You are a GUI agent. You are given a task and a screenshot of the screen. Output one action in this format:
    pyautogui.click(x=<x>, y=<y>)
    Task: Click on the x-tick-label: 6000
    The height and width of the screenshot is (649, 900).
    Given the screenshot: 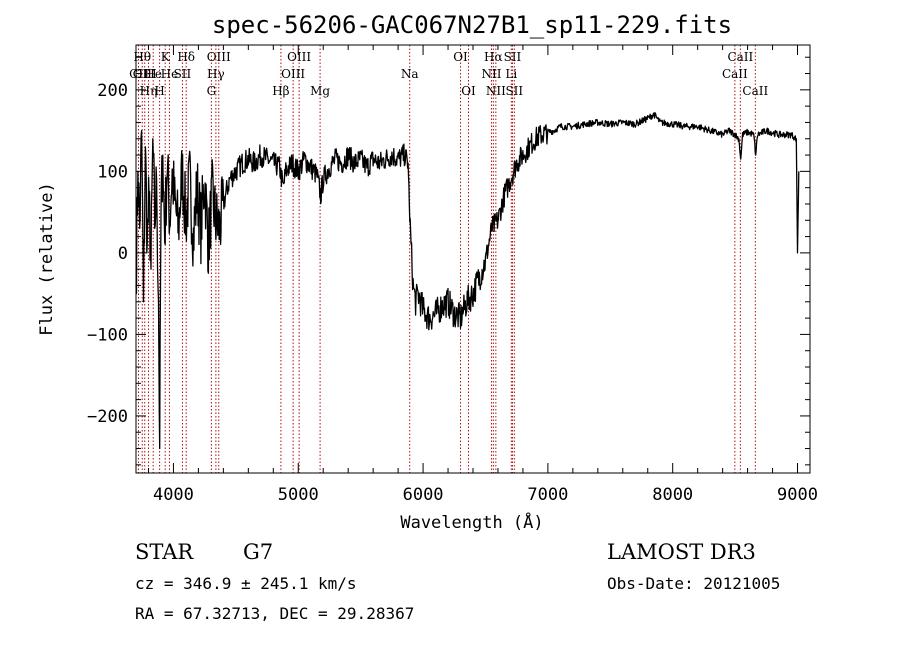 What is the action you would take?
    pyautogui.click(x=423, y=495)
    